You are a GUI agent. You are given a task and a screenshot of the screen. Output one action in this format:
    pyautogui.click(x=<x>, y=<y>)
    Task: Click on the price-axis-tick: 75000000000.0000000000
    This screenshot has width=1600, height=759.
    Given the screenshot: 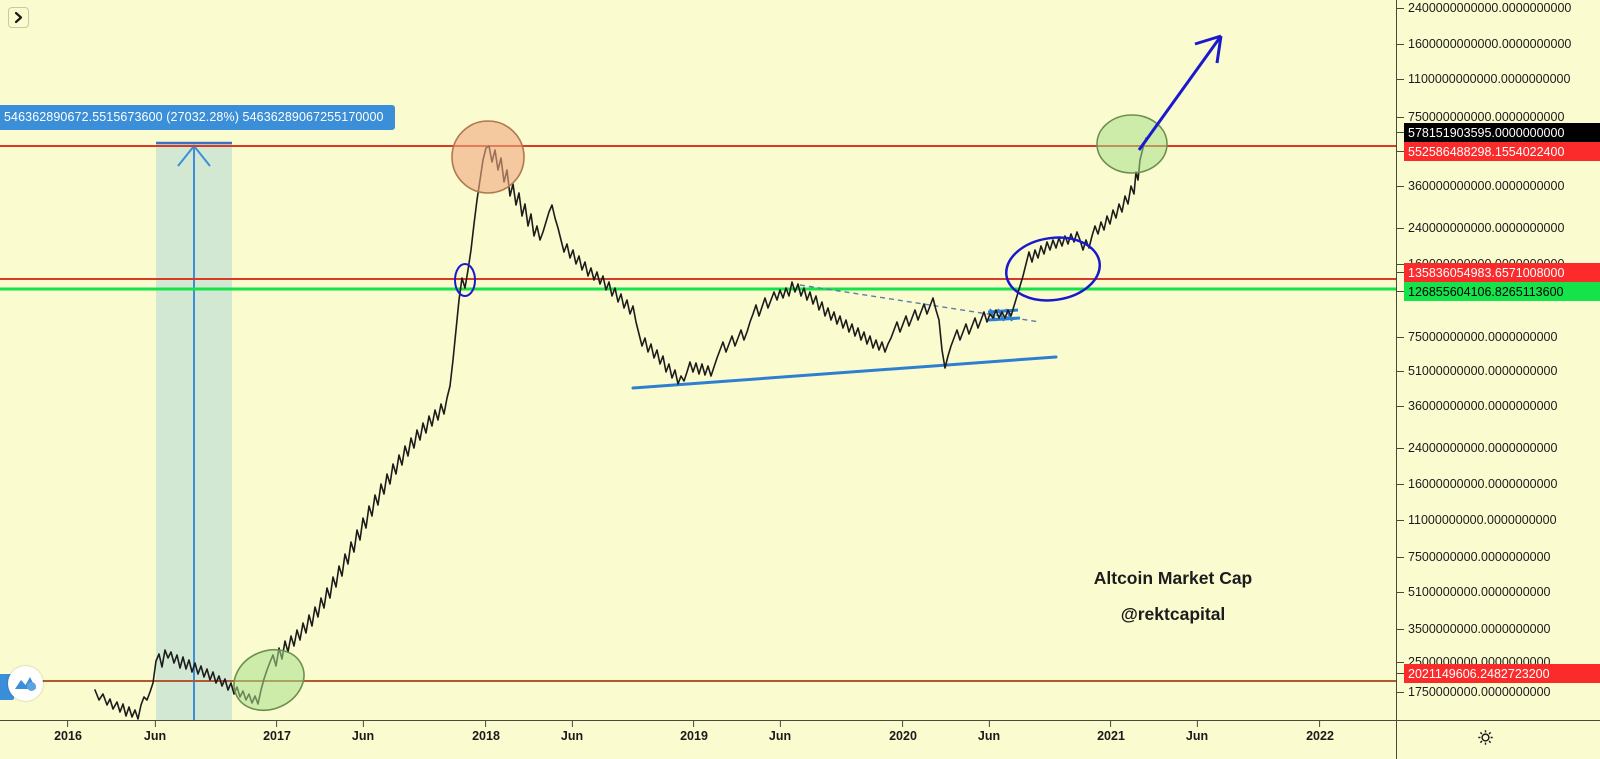 What is the action you would take?
    pyautogui.click(x=1477, y=337)
    